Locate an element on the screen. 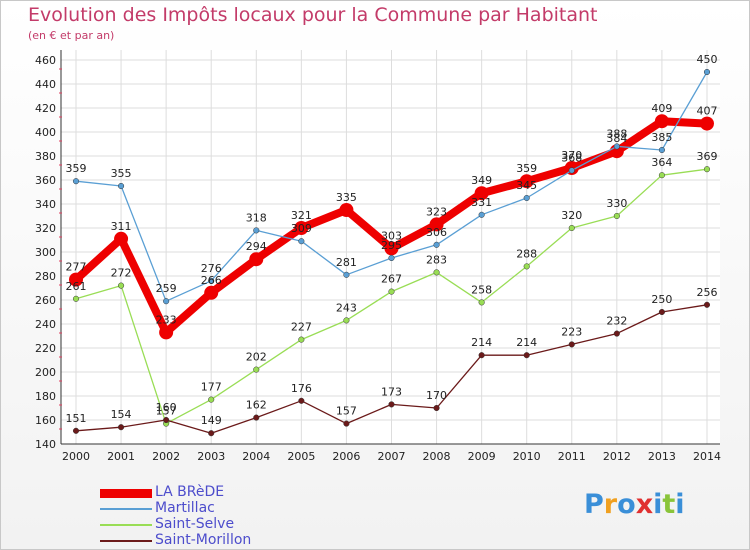 The width and height of the screenshot is (750, 550). data-label: 170 is located at coordinates (436, 395).